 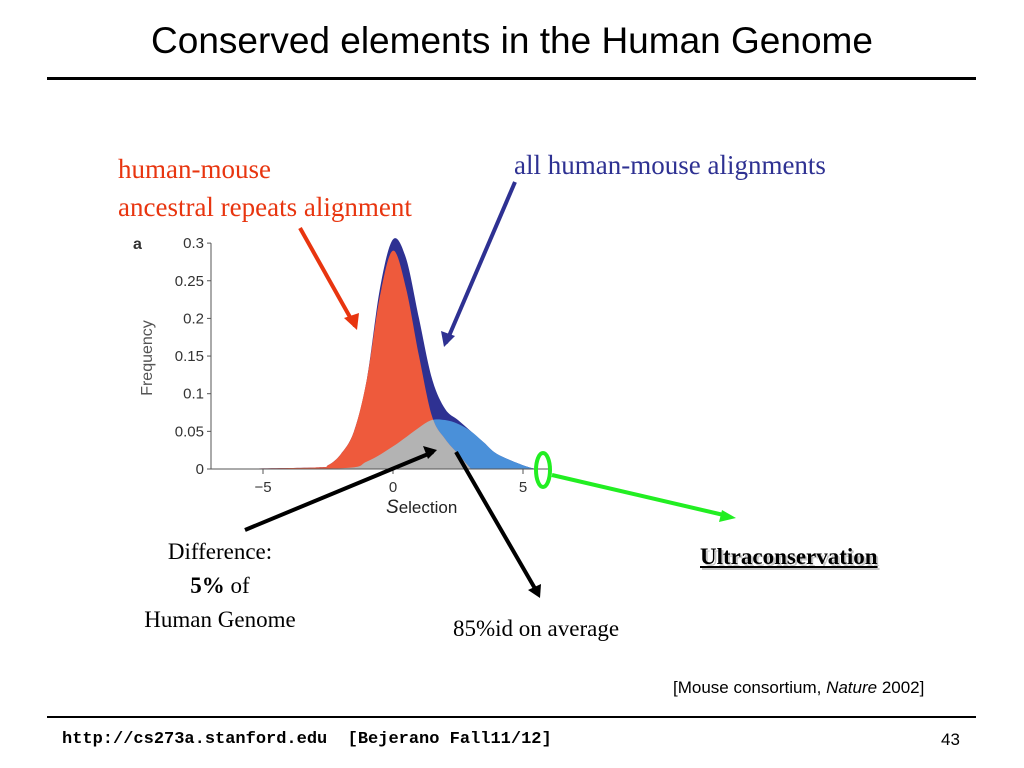 What do you see at coordinates (536, 628) in the screenshot?
I see `average-identity-label: 85%id on average` at bounding box center [536, 628].